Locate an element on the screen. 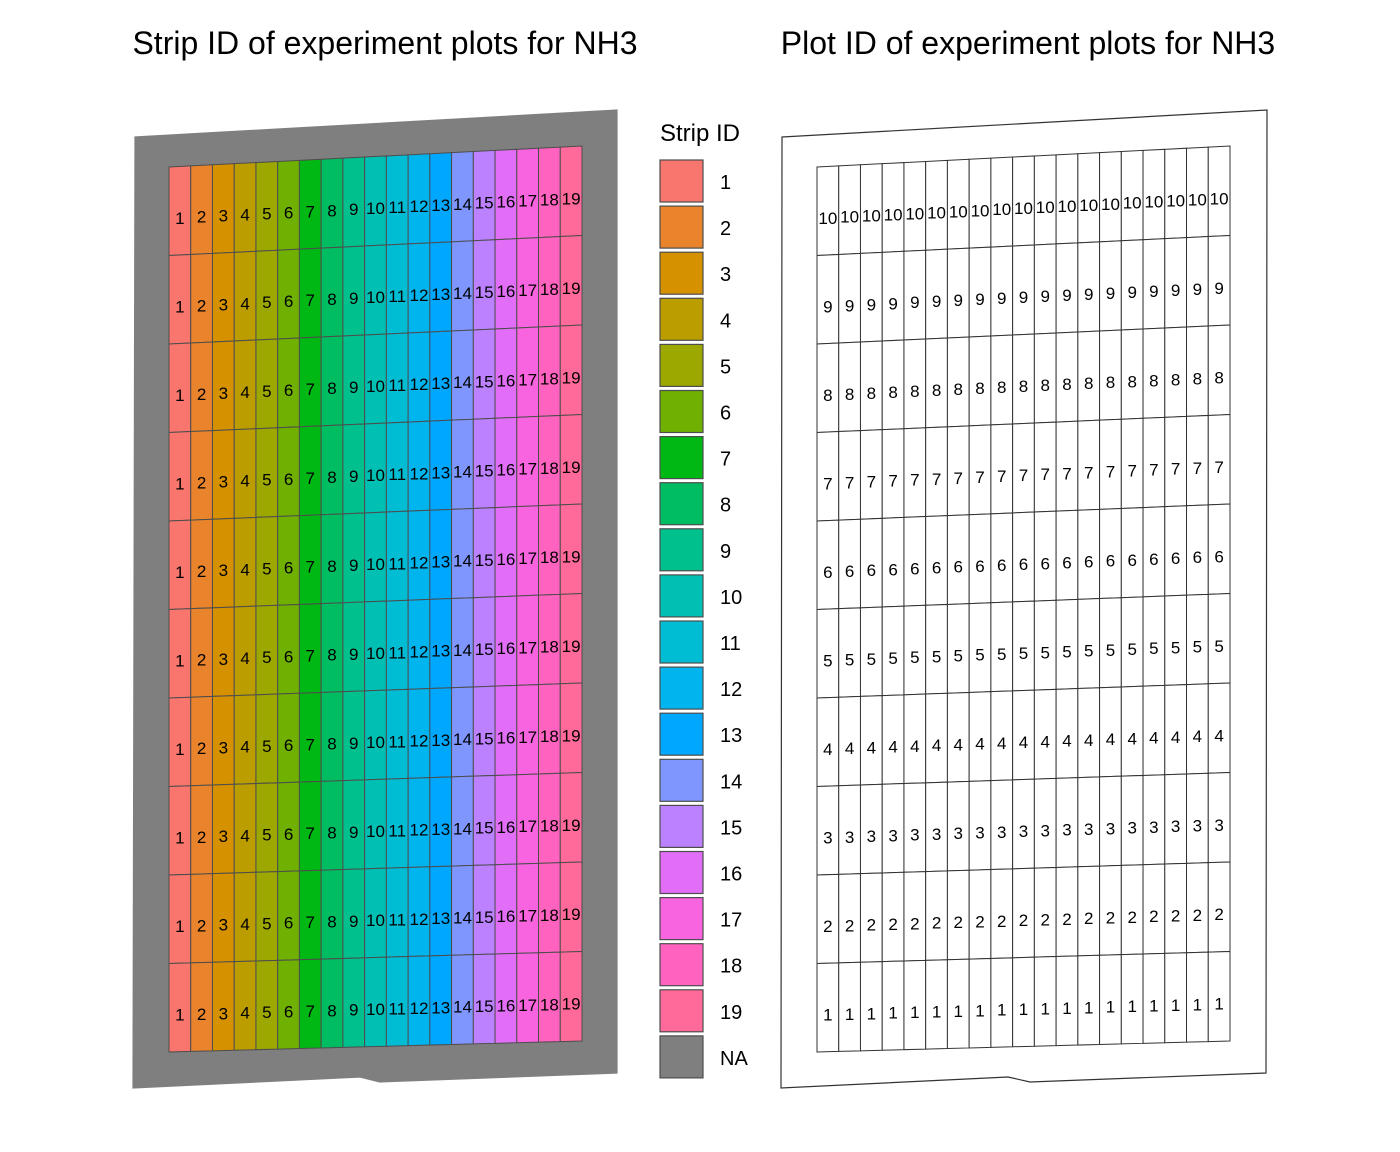 This screenshot has width=1400, height=1152. legend-label: 16 is located at coordinates (731, 875).